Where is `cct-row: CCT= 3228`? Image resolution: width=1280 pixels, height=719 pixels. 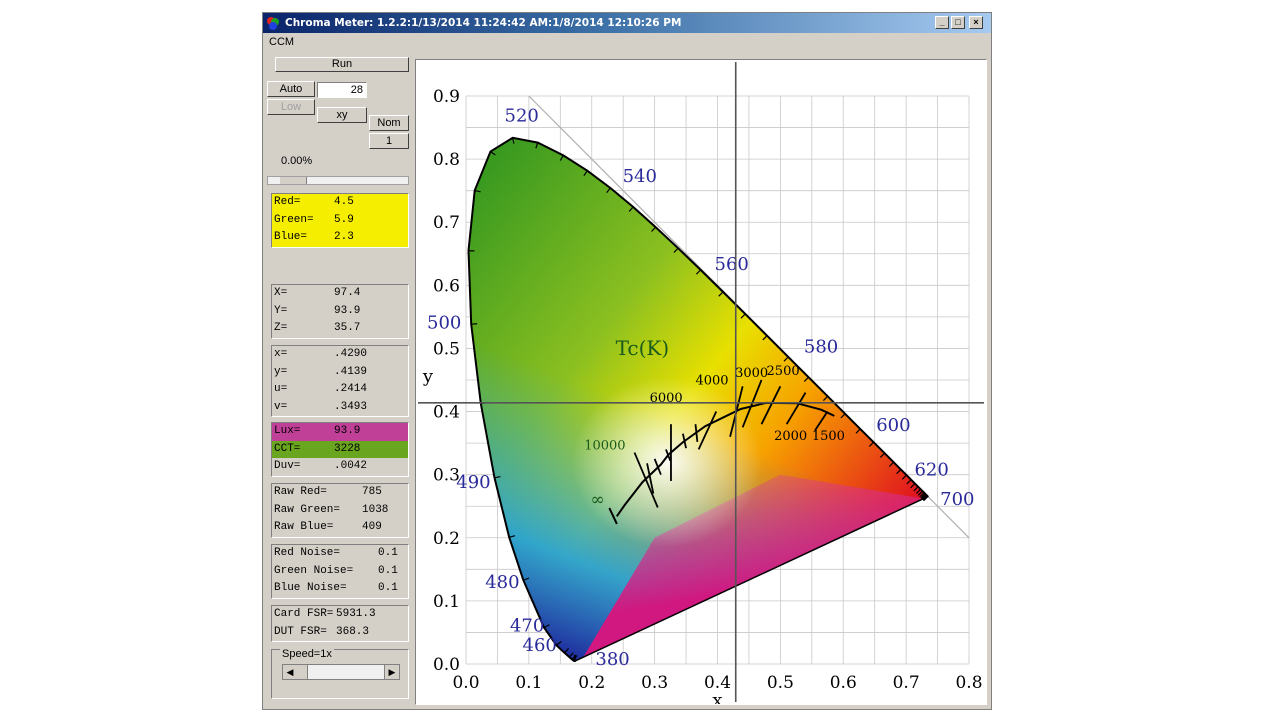
cct-row: CCT= 3228 is located at coordinates (340, 449).